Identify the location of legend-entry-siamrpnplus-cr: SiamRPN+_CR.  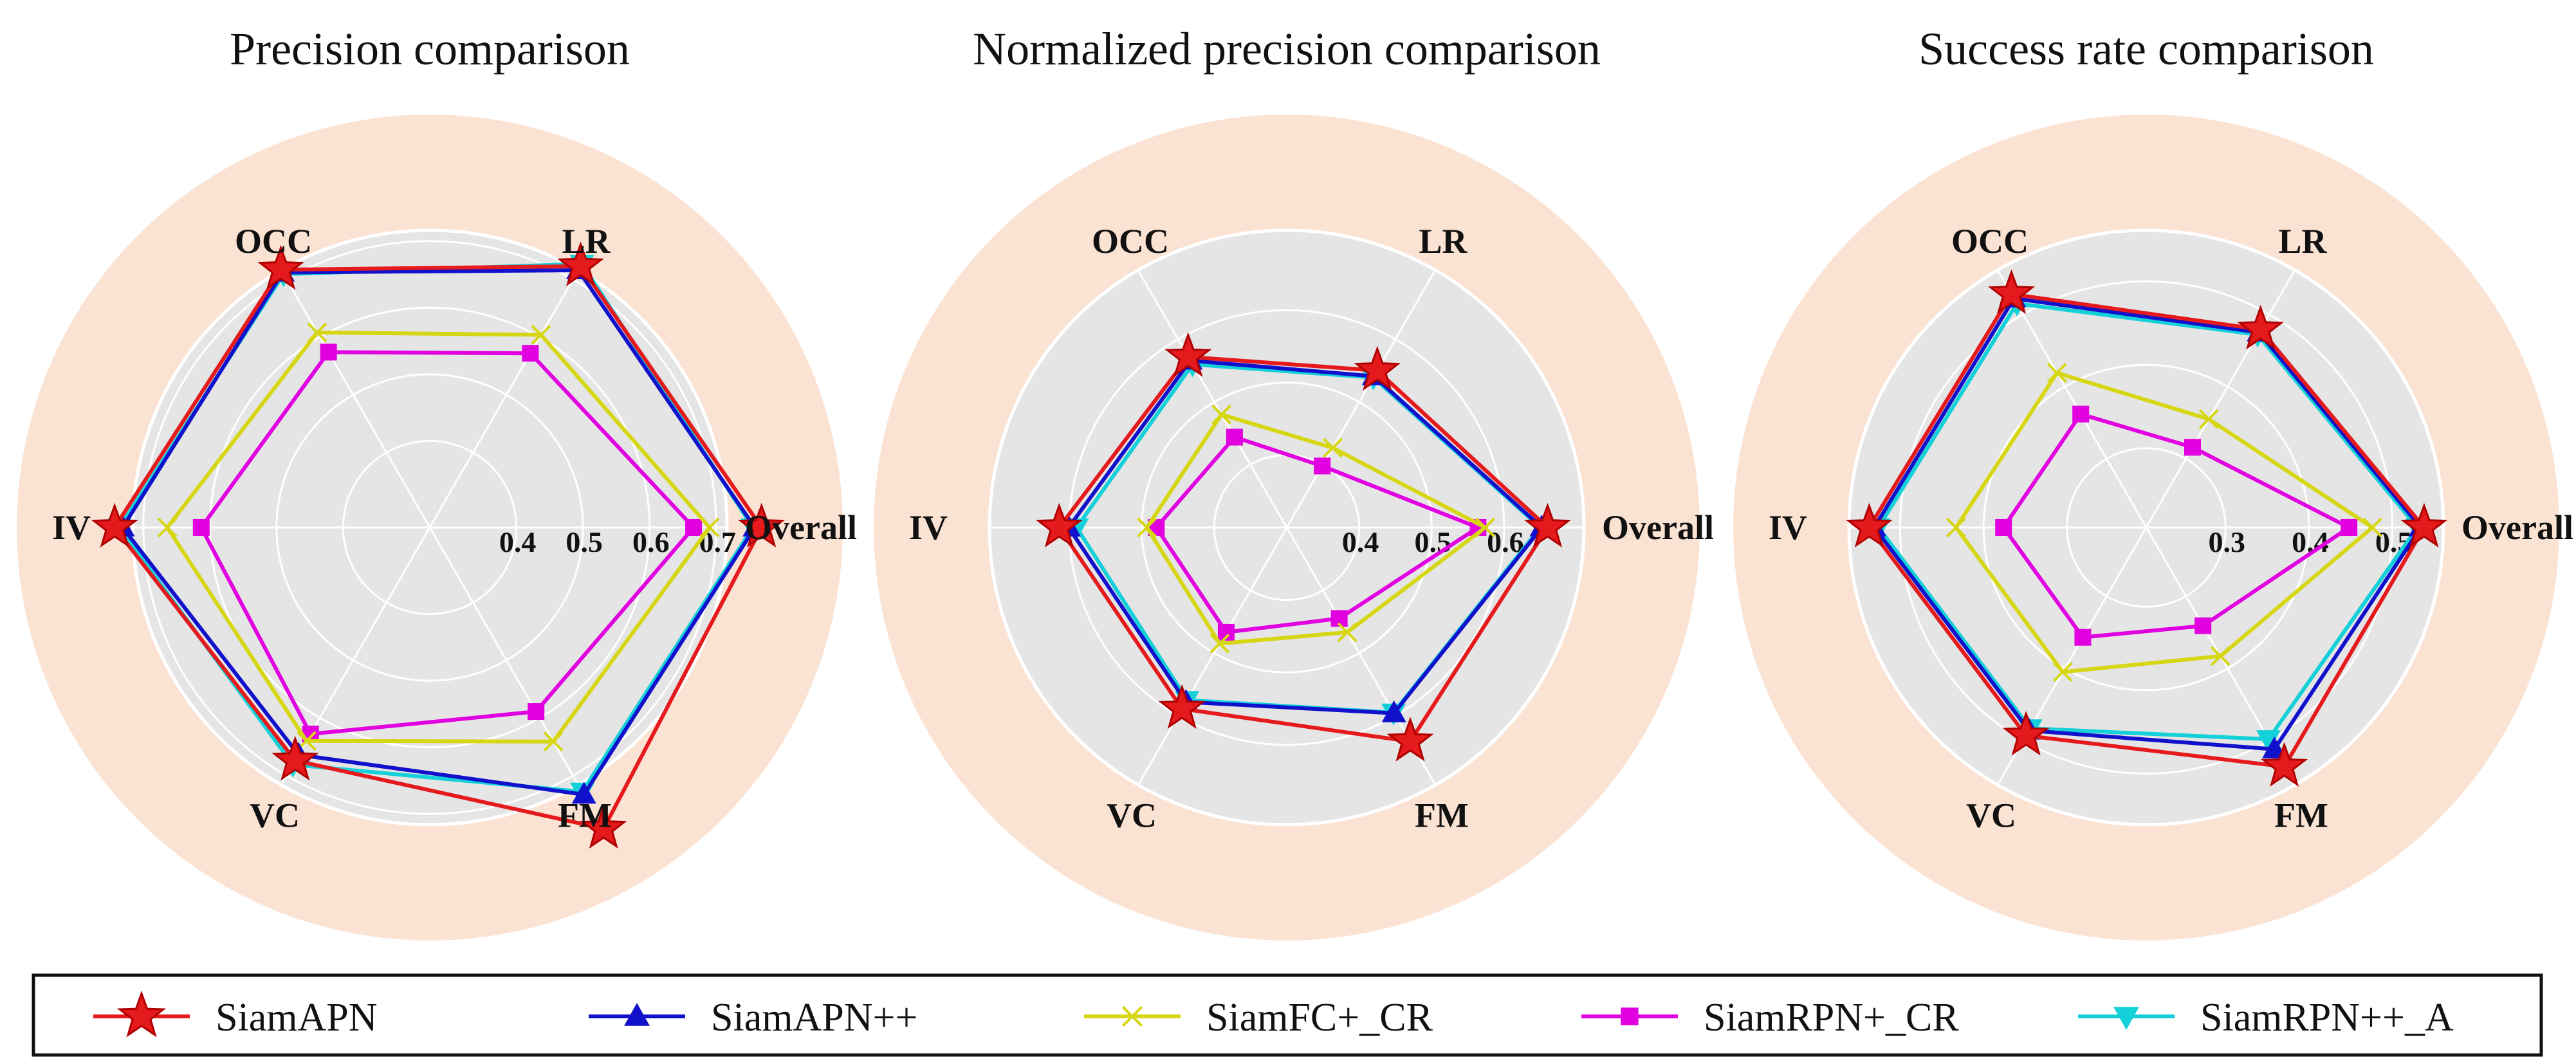
(1770, 1018).